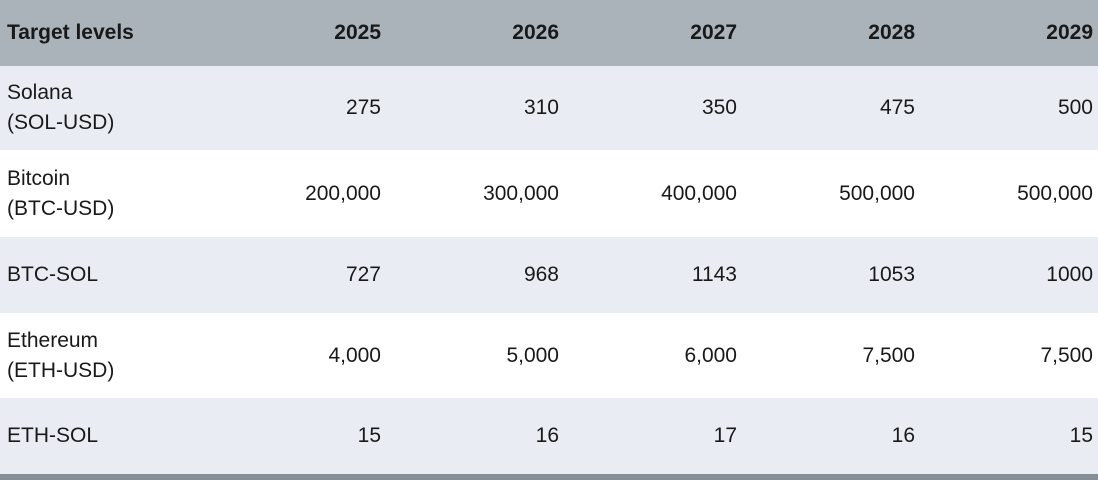 Image resolution: width=1098 pixels, height=480 pixels. I want to click on row-label-ethereum: Ethereum (ETH-USD), so click(104, 355).